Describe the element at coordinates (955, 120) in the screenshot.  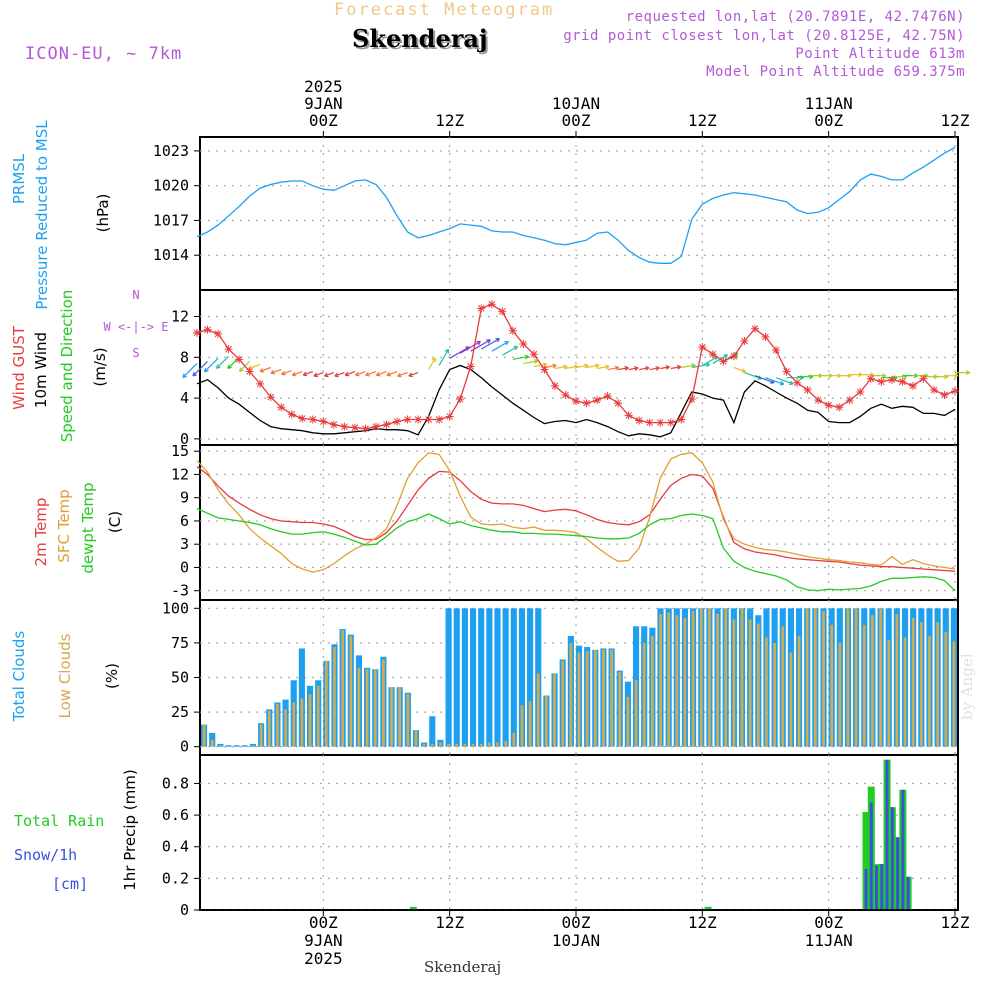
I see `time-top-label: 12Z` at that location.